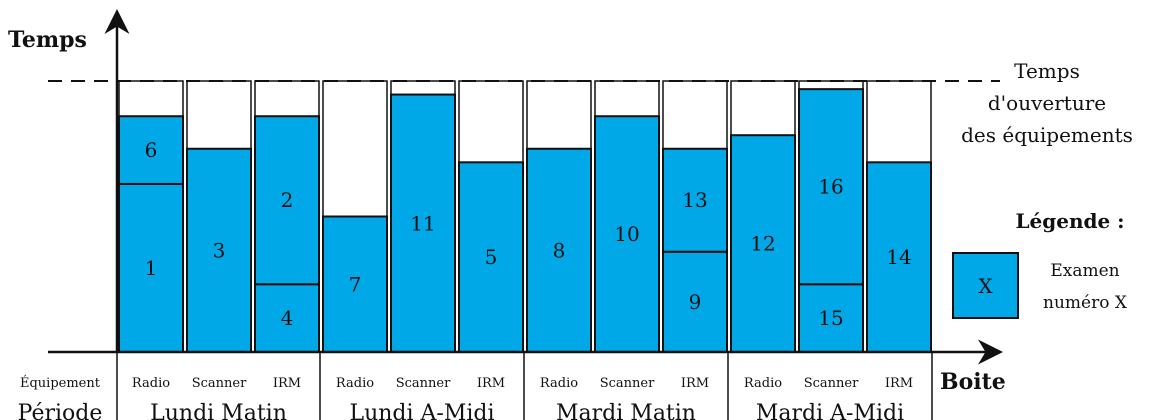 The height and width of the screenshot is (420, 1149). Describe the element at coordinates (421, 410) in the screenshot. I see `period-label-lundi-a-midi: Lundi A-Midi` at that location.